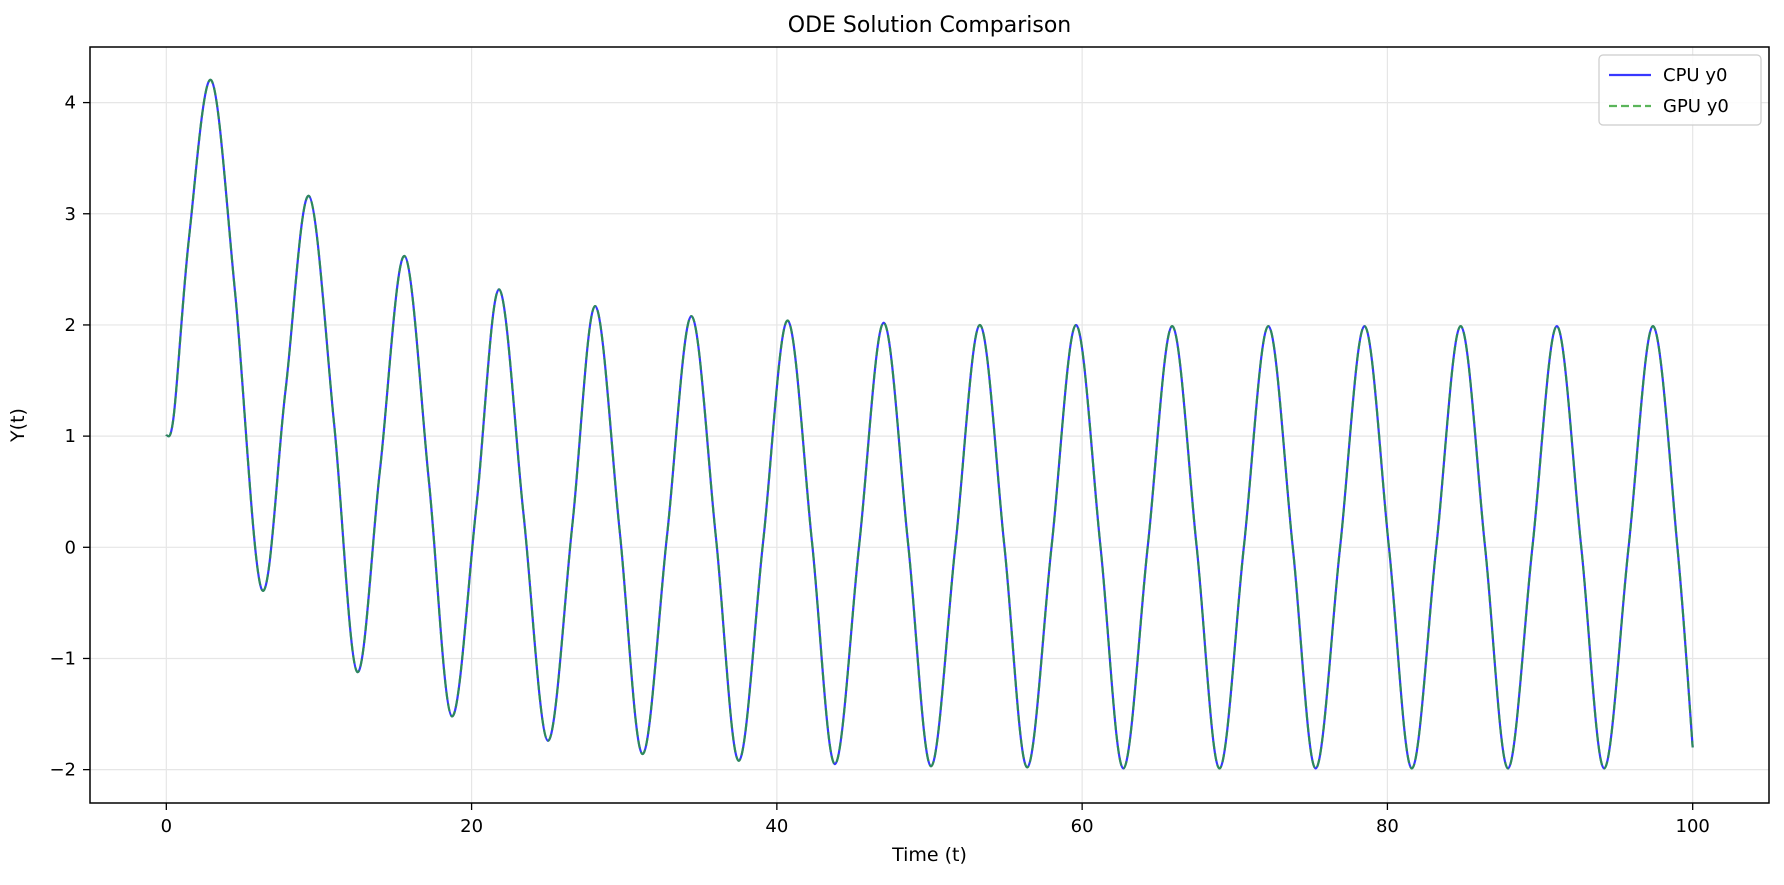 This screenshot has width=1784, height=885. I want to click on y-tick-label: 2, so click(70, 325).